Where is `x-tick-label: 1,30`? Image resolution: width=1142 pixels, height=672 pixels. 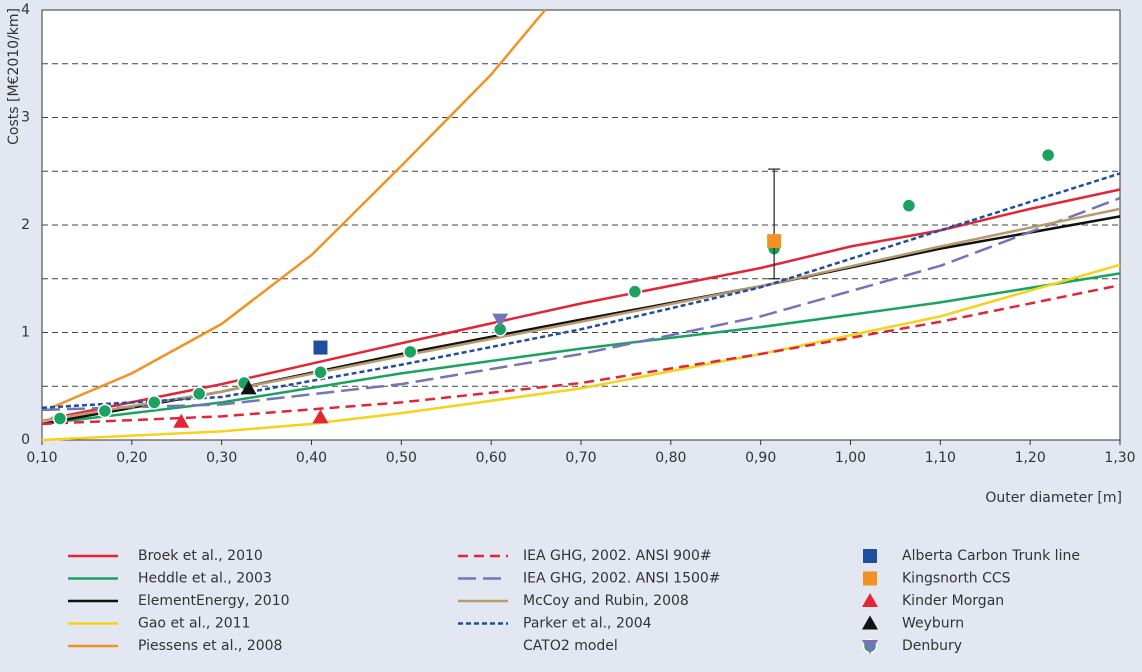 x-tick-label: 1,30 is located at coordinates (1119, 458).